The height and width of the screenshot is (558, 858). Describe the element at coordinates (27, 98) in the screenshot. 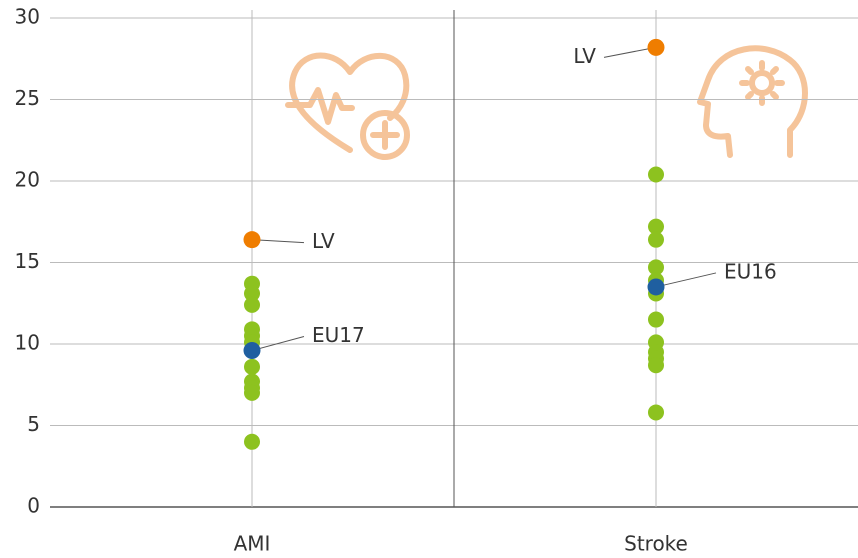

I see `y-tick-label: 25` at that location.